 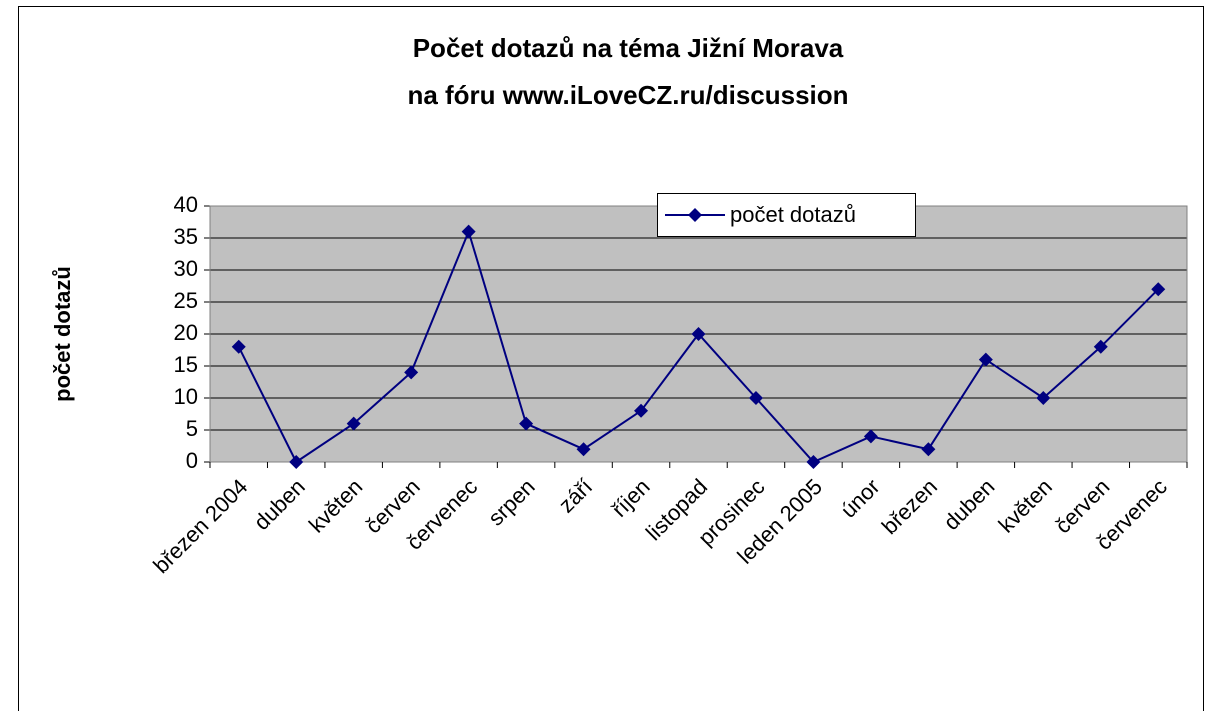 I want to click on y-tick-label: 10, so click(x=186, y=396).